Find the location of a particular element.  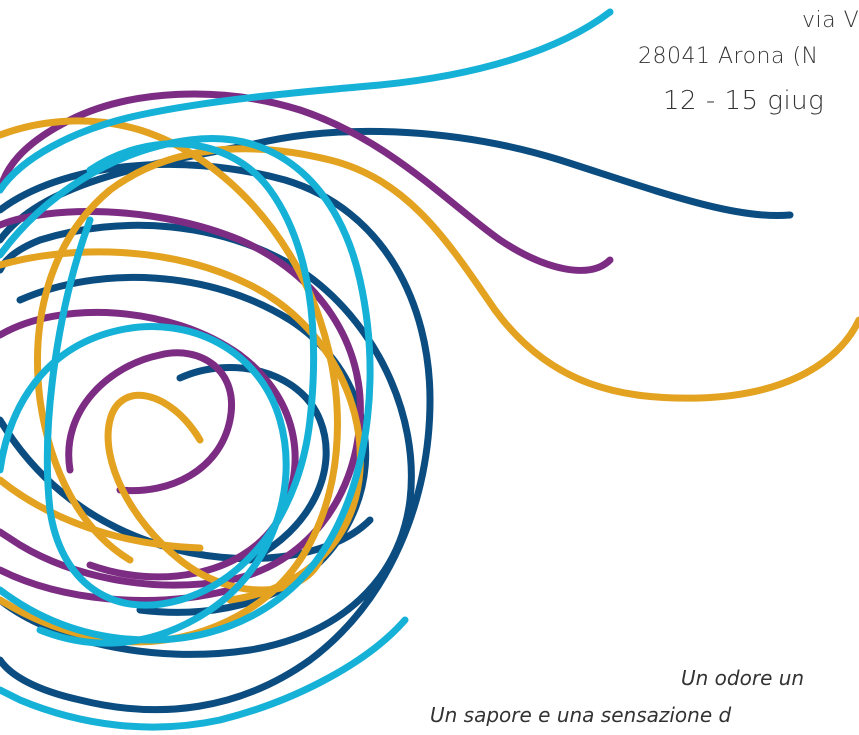

tagline-line-1: Un odore un is located at coordinates (743, 678).